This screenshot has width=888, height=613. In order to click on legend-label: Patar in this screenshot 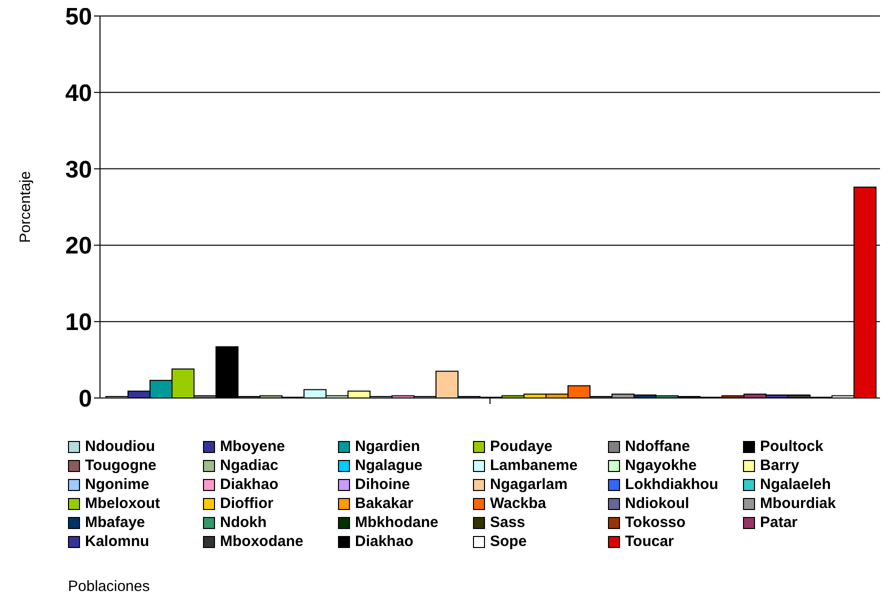, I will do `click(779, 522)`.